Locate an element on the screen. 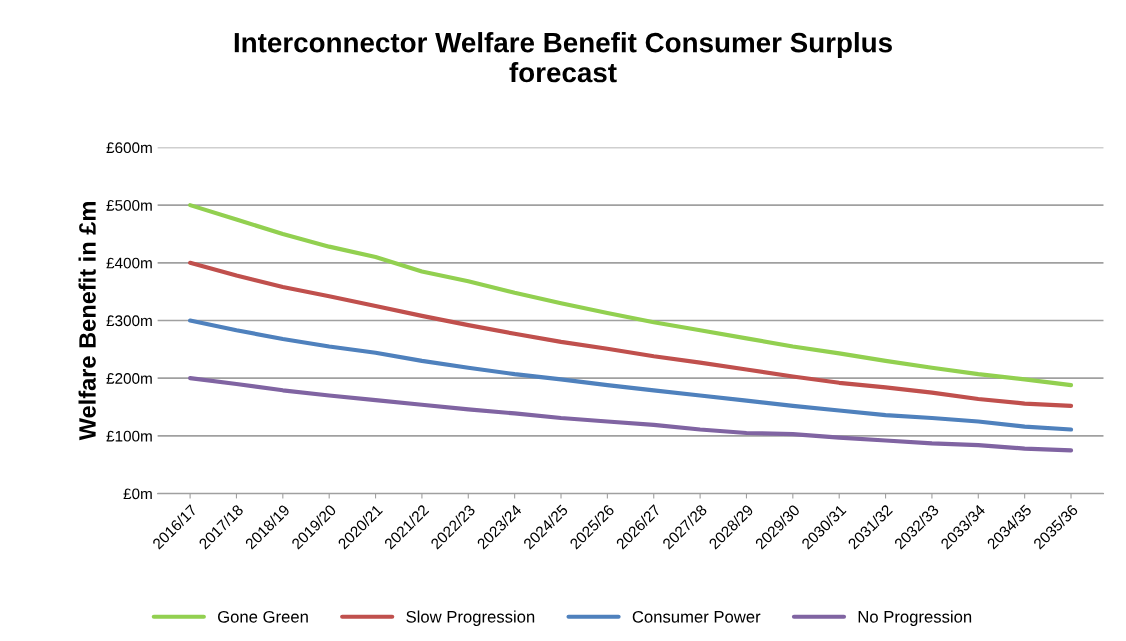 This screenshot has height=641, width=1126. y-tick-label: £100m is located at coordinates (129, 436).